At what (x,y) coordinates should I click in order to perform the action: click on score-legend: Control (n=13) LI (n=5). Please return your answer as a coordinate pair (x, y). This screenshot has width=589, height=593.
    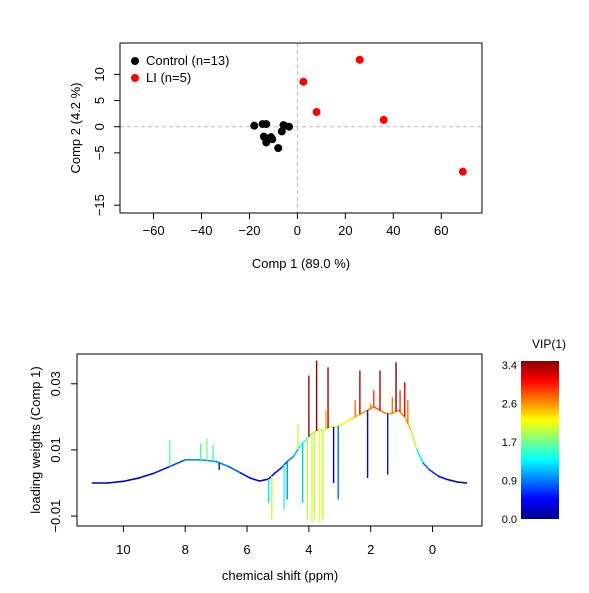
    Looking at the image, I should click on (180, 69).